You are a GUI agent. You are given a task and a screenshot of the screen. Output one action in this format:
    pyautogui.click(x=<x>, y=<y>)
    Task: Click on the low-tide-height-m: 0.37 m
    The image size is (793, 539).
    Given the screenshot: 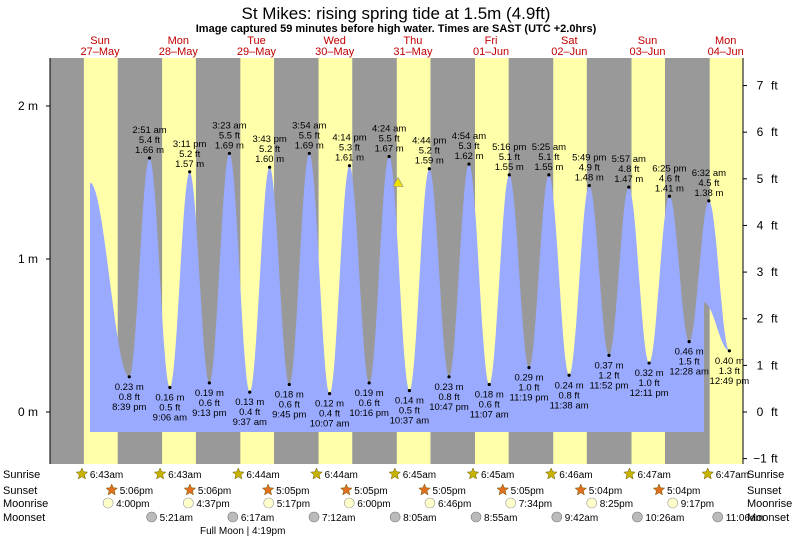 What is the action you would take?
    pyautogui.click(x=608, y=365)
    